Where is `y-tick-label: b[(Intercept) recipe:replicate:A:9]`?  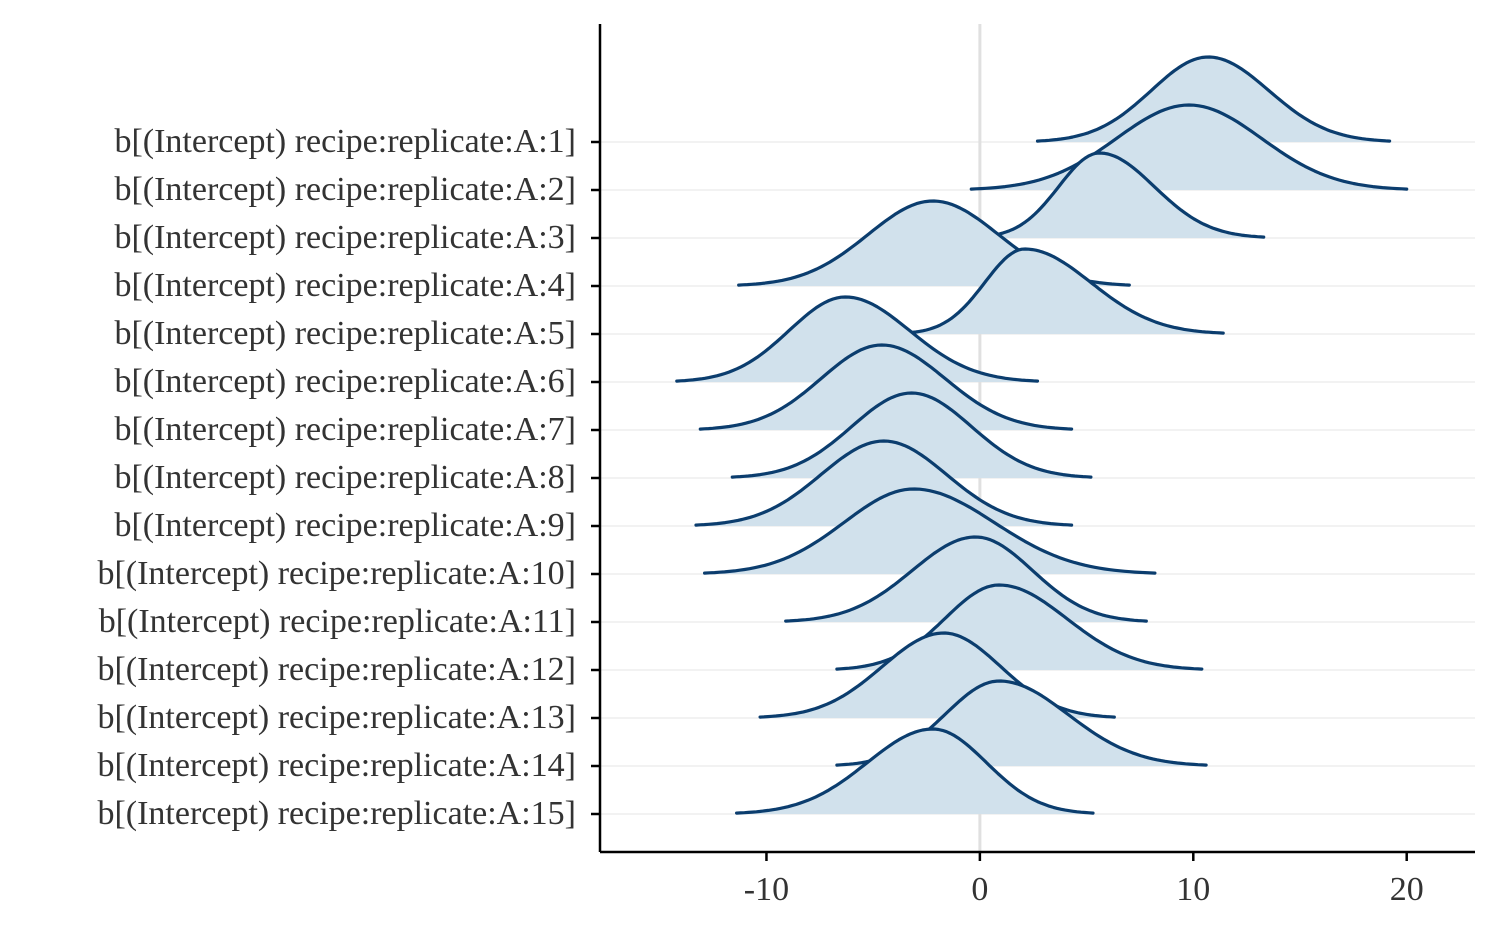 y-tick-label: b[(Intercept) recipe:replicate:A:9] is located at coordinates (345, 525).